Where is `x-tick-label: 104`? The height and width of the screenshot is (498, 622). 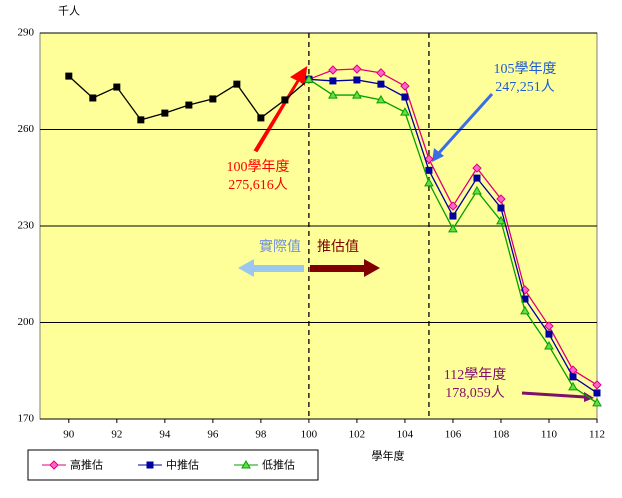
x-tick-label: 104 is located at coordinates (405, 435).